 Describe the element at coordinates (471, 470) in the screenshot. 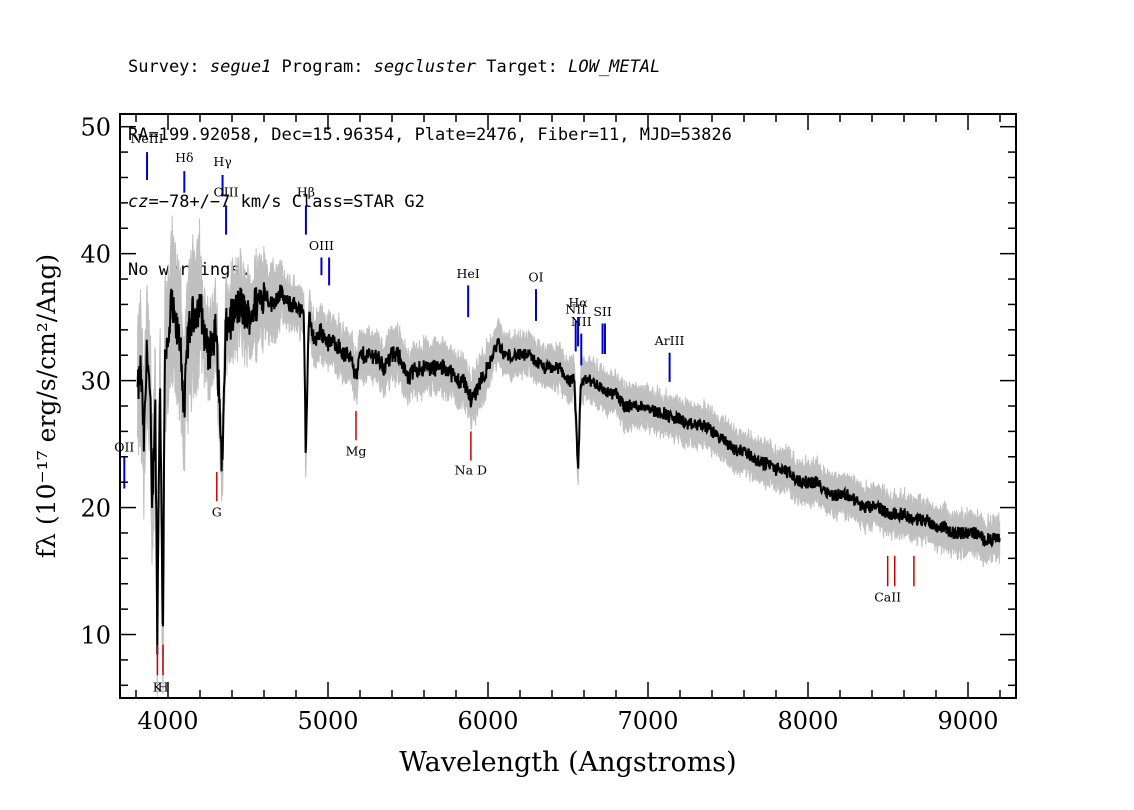

I see `absorption-line-label: Na D` at that location.